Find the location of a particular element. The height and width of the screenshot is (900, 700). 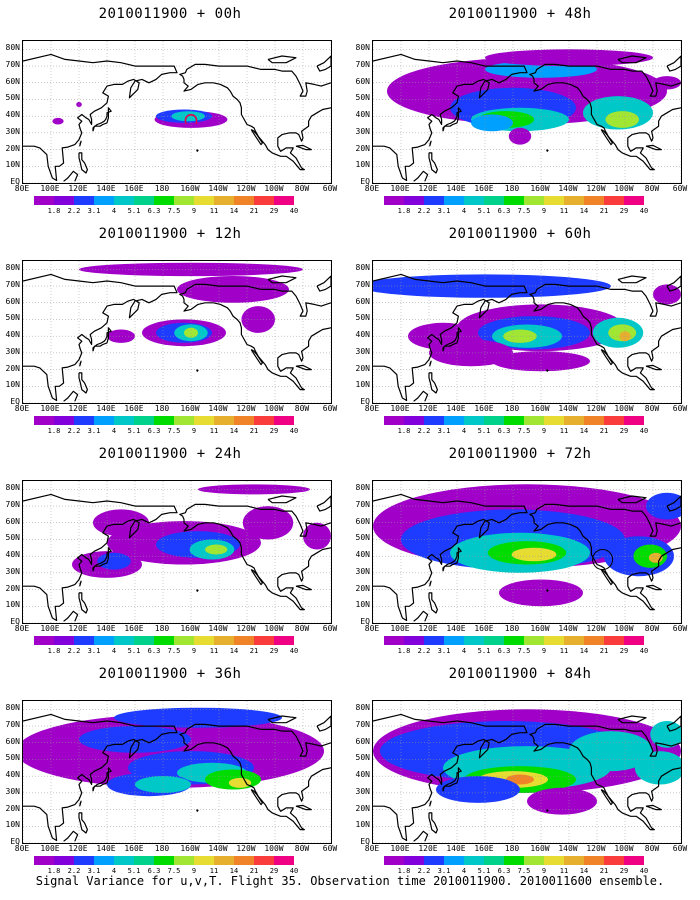

colorbar-label: 3.1 is located at coordinates (444, 651).